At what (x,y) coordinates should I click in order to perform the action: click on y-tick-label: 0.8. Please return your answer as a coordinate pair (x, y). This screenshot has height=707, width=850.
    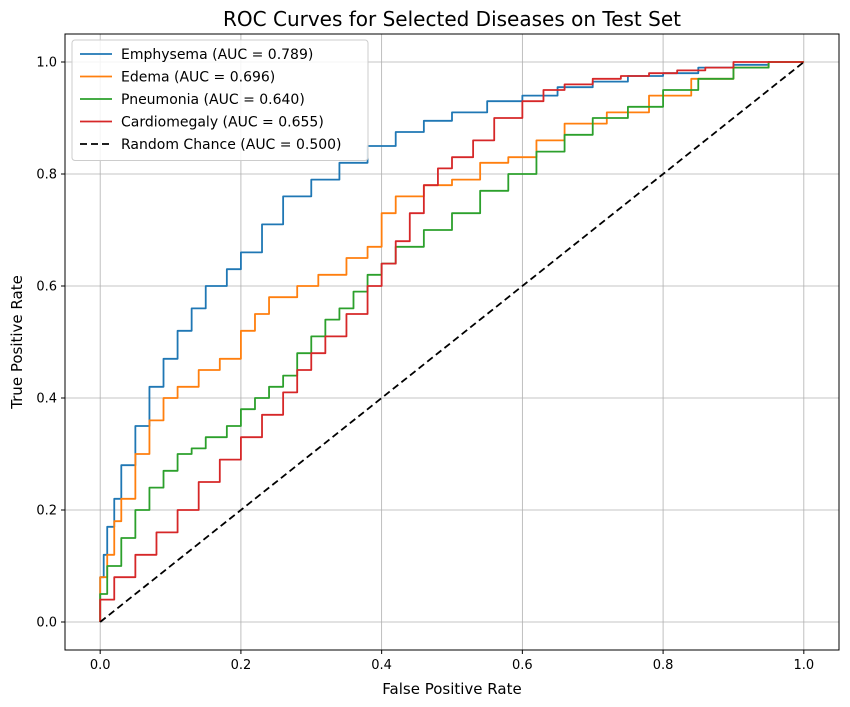
    Looking at the image, I should click on (46, 175).